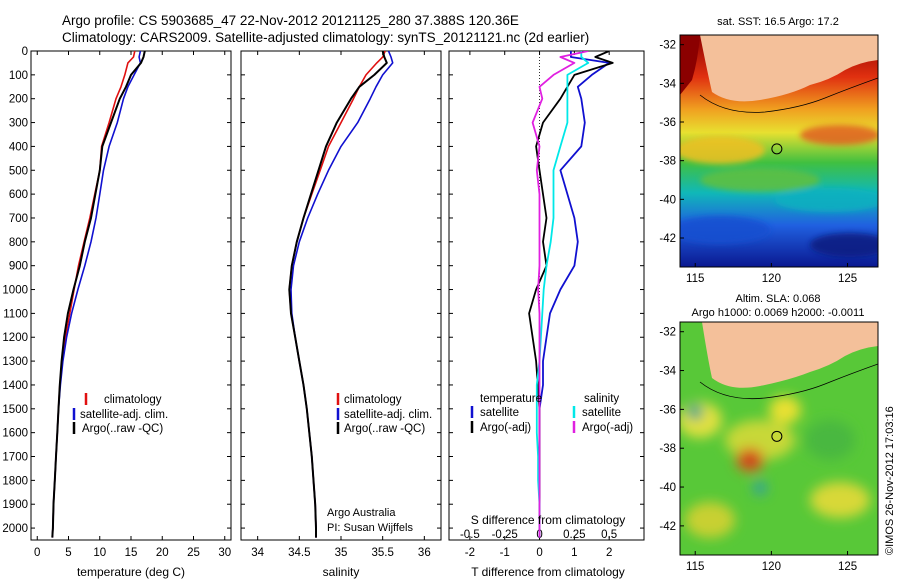 The width and height of the screenshot is (900, 580). Describe the element at coordinates (18, 219) in the screenshot. I see `y-tick-label: 700` at that location.